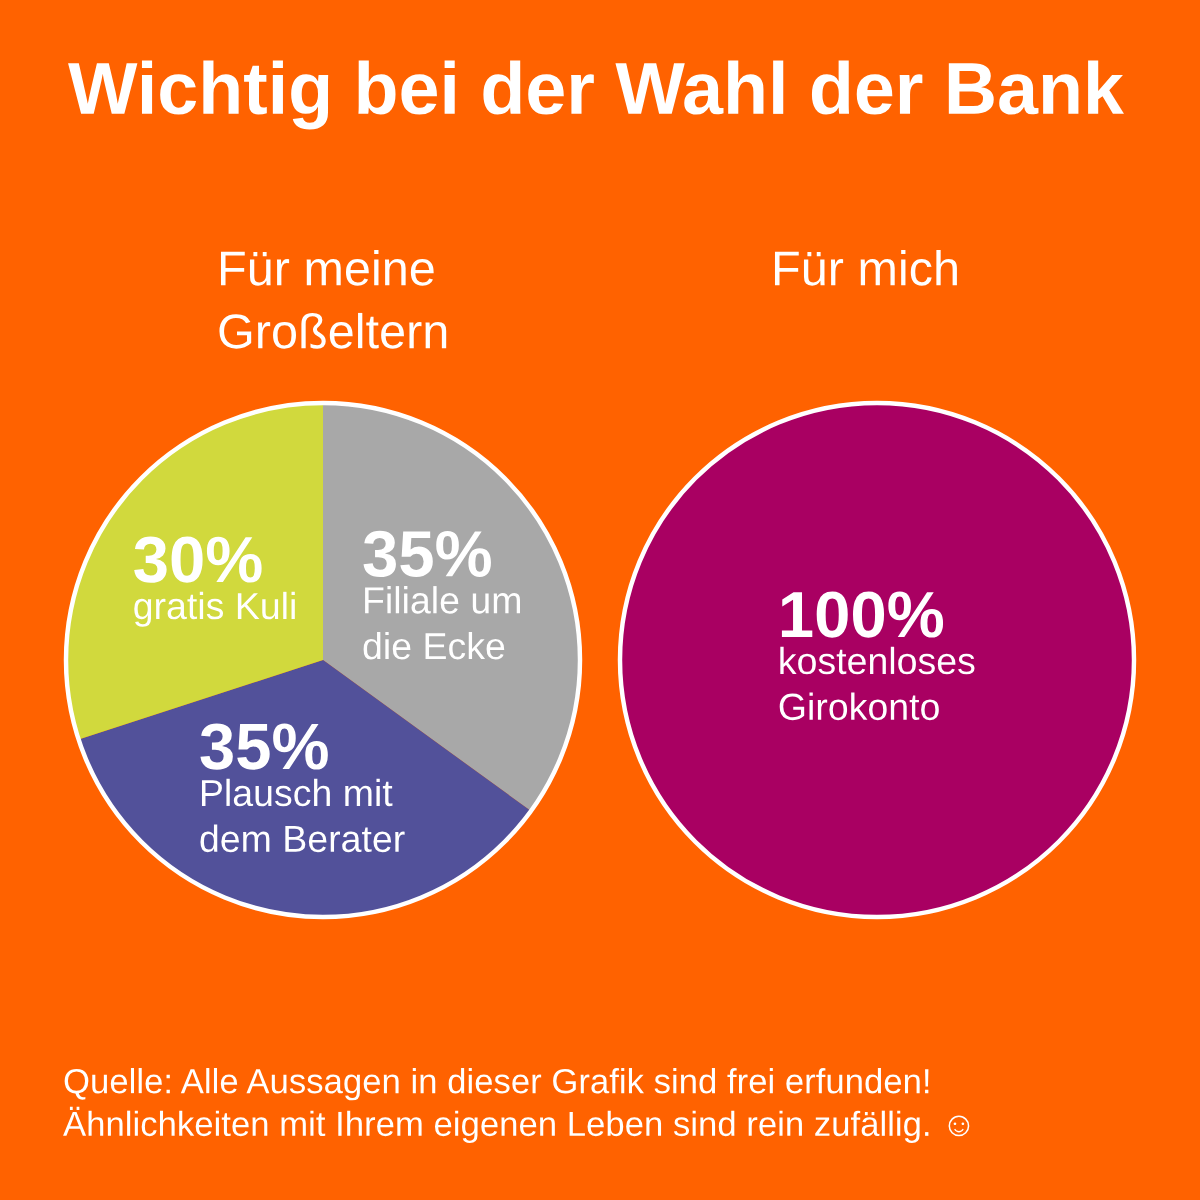 The height and width of the screenshot is (1200, 1200). I want to click on slice-label: kostenloses Girokonto, so click(877, 683).